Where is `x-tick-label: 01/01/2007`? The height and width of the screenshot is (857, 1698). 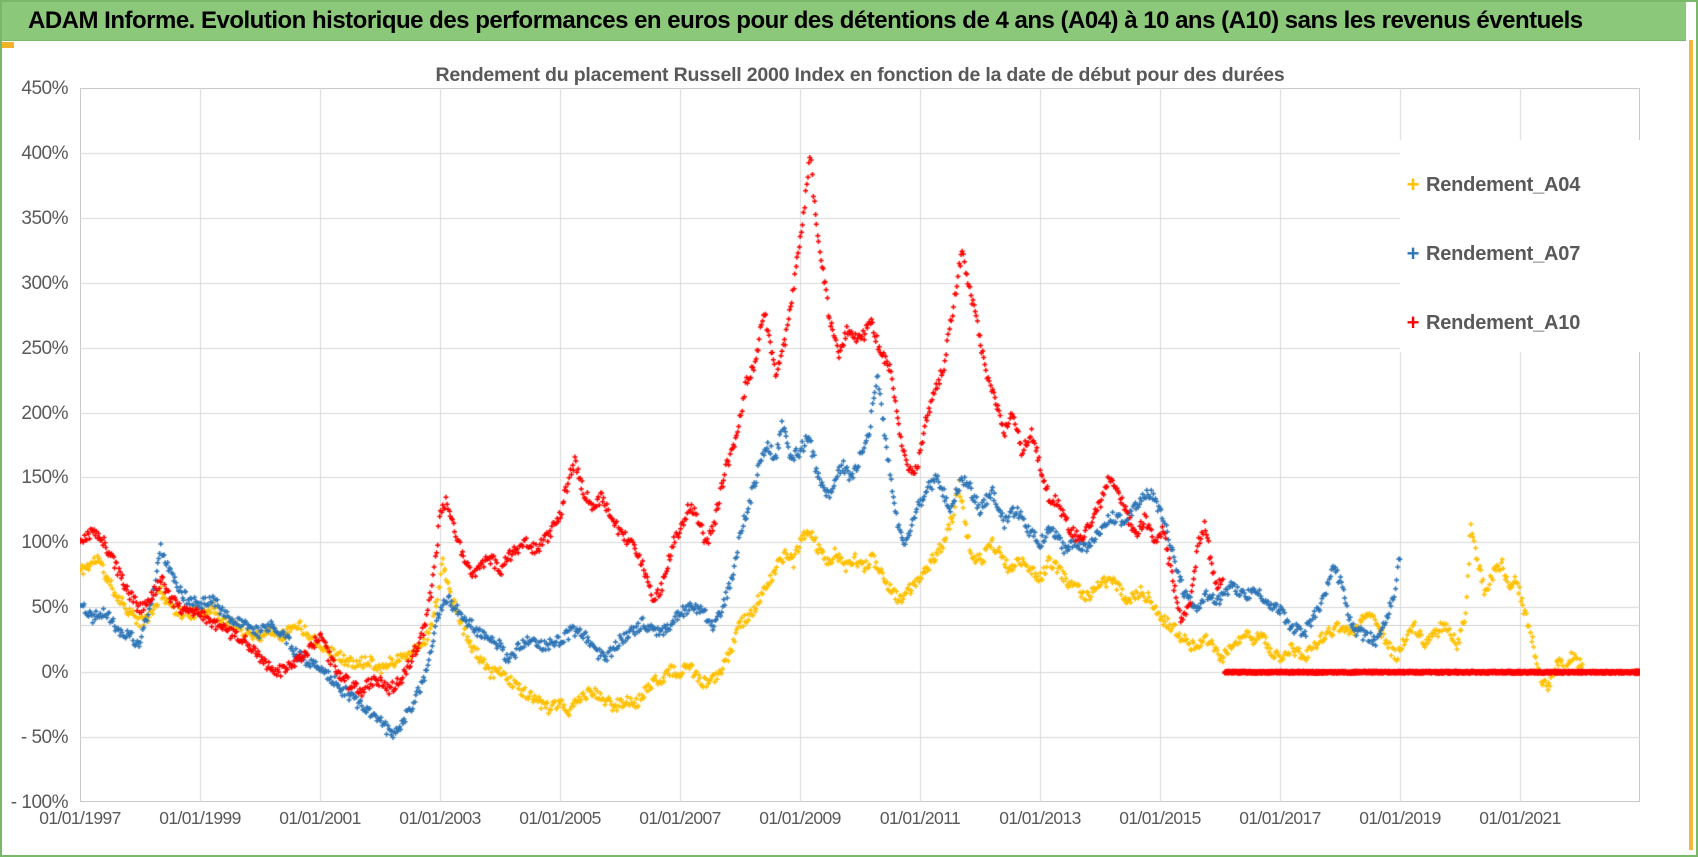 x-tick-label: 01/01/2007 is located at coordinates (680, 818).